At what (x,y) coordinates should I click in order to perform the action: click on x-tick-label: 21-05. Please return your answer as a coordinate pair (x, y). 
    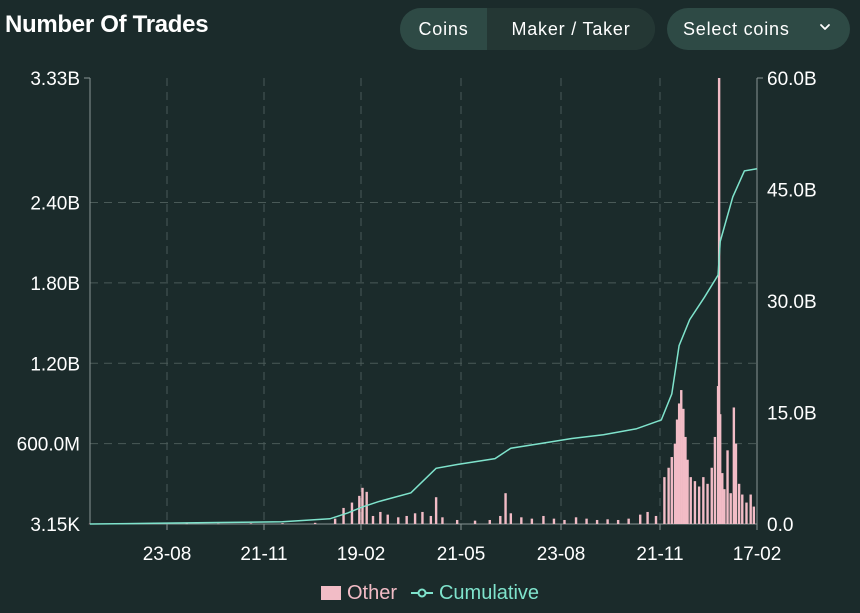
    Looking at the image, I should click on (461, 554).